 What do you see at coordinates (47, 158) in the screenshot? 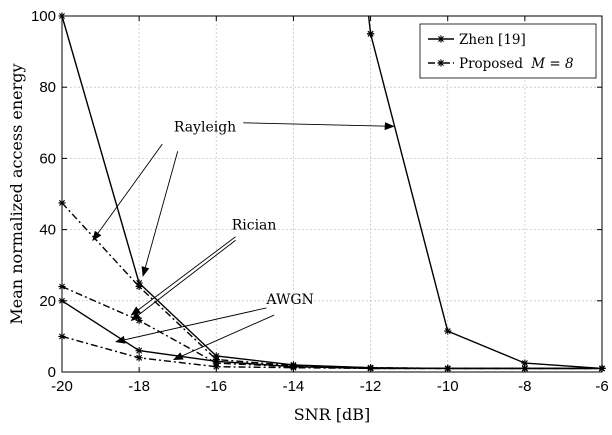
I see `y-tick-label: 60` at bounding box center [47, 158].